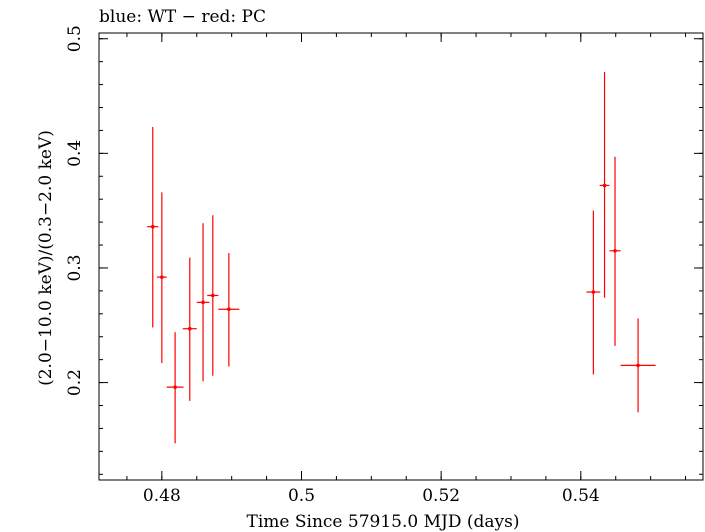 Image resolution: width=705 pixels, height=532 pixels. What do you see at coordinates (301, 496) in the screenshot?
I see `x-tick-label: 0.5` at bounding box center [301, 496].